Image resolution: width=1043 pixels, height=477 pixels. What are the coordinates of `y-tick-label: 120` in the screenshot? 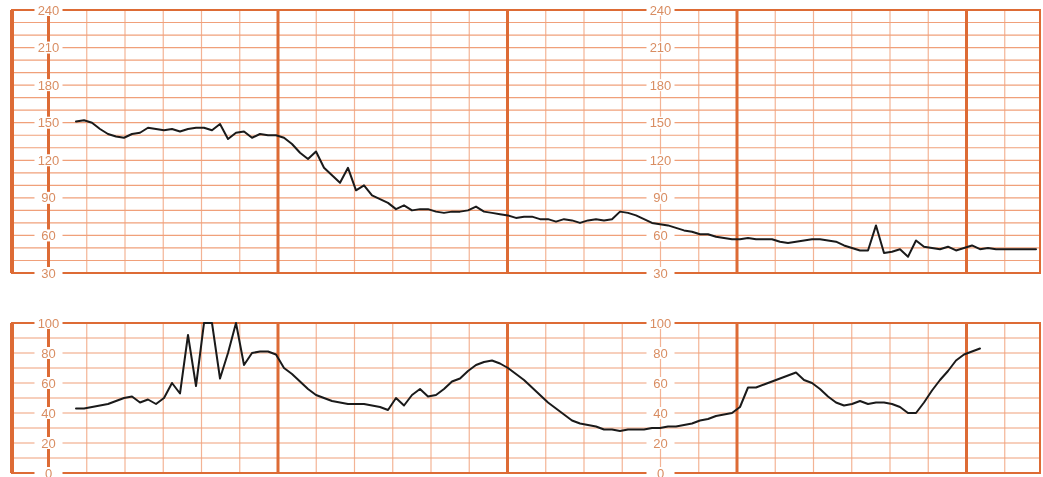 It's located at (48, 160).